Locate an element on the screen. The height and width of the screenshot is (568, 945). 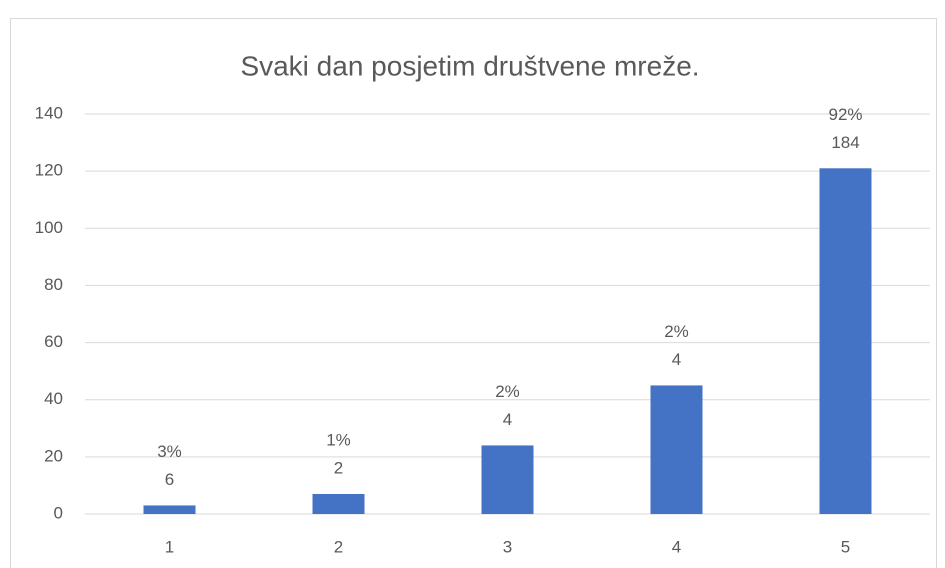
x-tick-label: 1 is located at coordinates (169, 546).